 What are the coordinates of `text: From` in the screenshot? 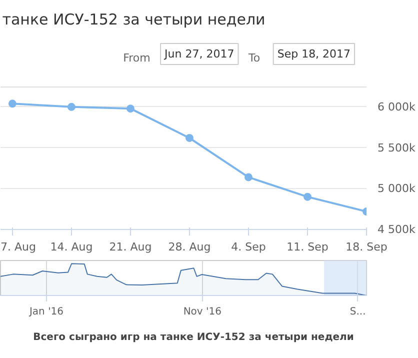 It's located at (136, 58).